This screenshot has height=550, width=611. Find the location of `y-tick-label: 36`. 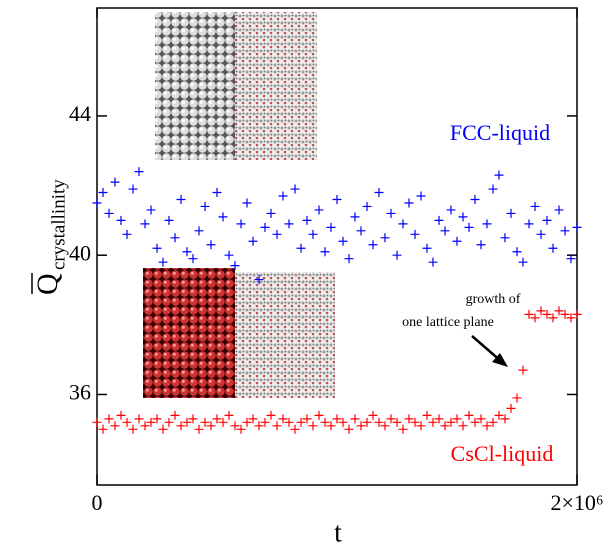

y-tick-label: 36 is located at coordinates (80, 392).